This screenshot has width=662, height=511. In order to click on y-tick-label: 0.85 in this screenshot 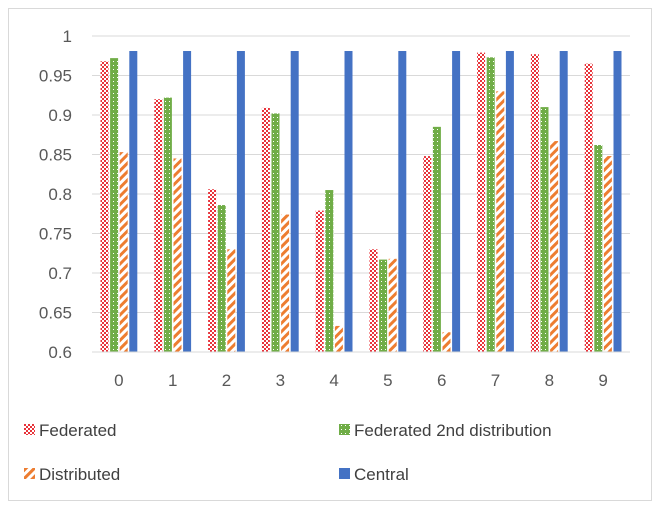, I will do `click(55, 155)`.